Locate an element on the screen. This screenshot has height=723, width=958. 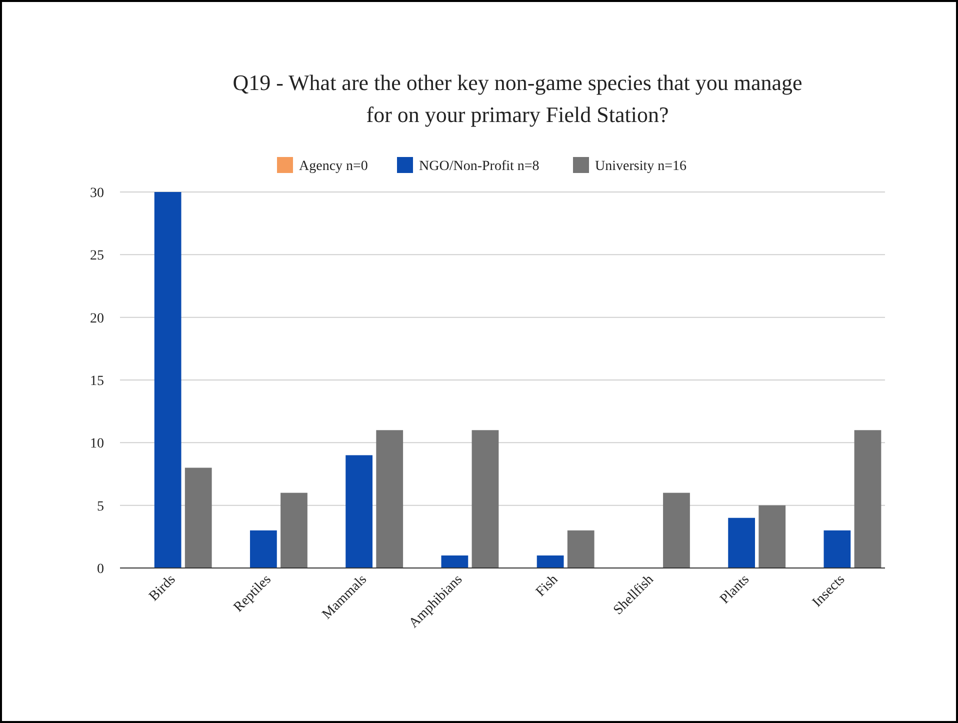
legend-label: NGO/Non-Profit n=8 is located at coordinates (479, 166).